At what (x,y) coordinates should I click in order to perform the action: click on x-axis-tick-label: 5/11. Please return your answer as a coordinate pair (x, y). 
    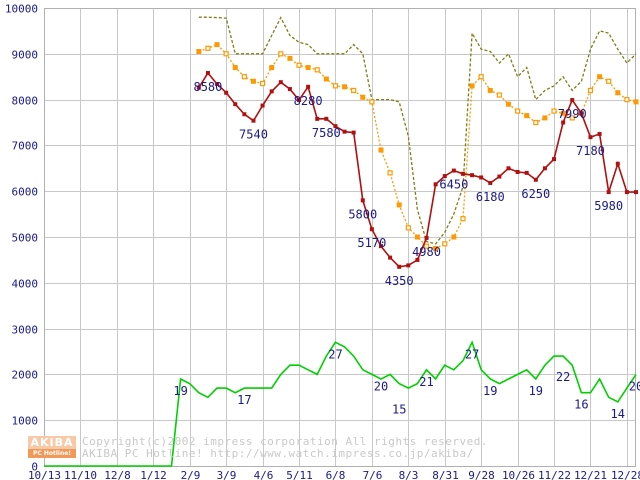
    Looking at the image, I should click on (299, 474).